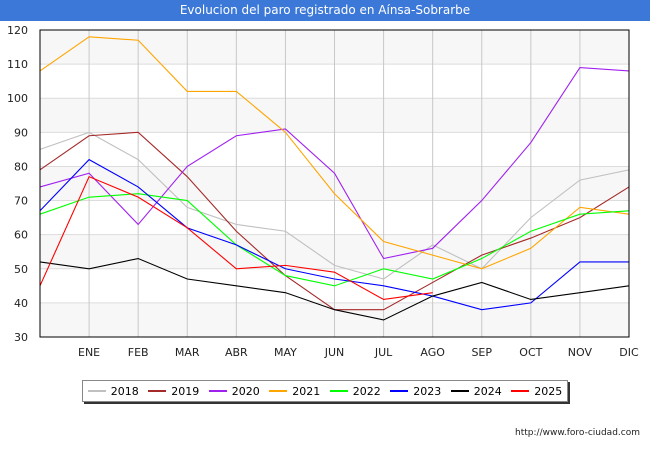 The image size is (650, 450). I want to click on x-tick-label: FEB, so click(138, 352).